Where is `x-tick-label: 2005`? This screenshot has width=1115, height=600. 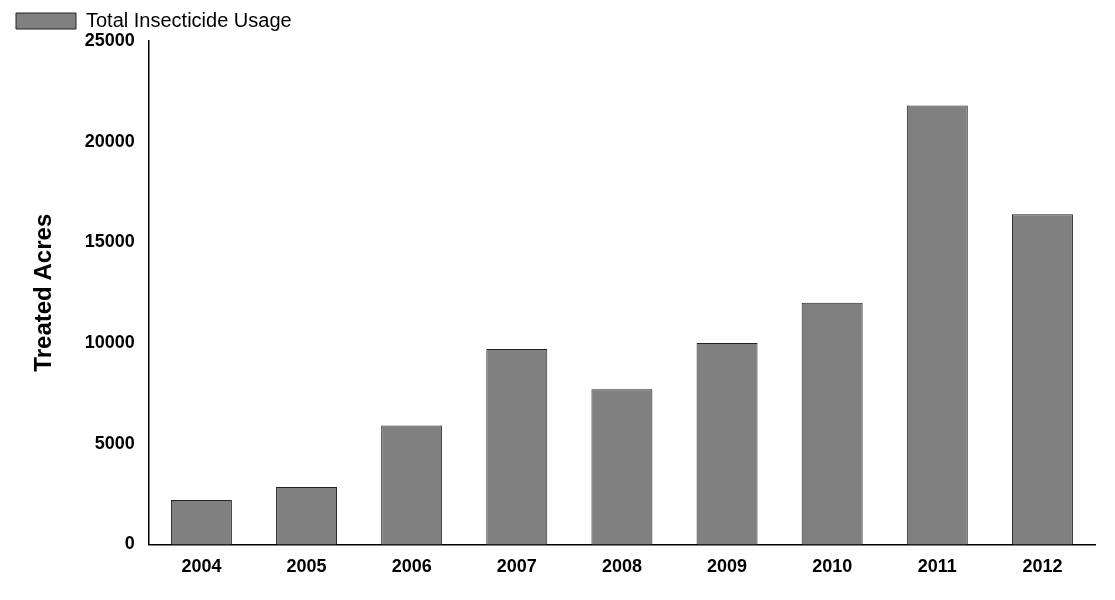
x-tick-label: 2005 is located at coordinates (306, 566).